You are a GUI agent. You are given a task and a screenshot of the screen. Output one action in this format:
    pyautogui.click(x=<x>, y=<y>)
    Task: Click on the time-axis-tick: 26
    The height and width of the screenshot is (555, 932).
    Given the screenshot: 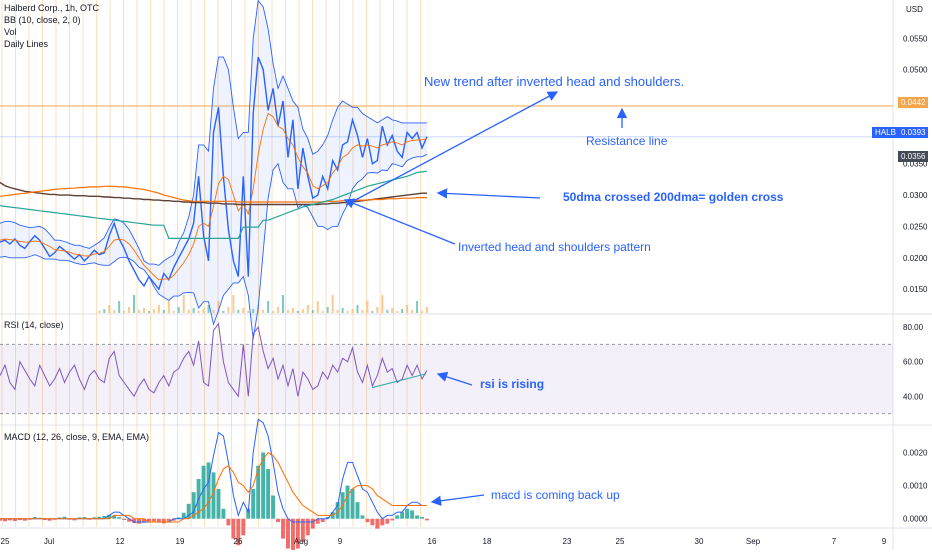 What is the action you would take?
    pyautogui.click(x=238, y=541)
    